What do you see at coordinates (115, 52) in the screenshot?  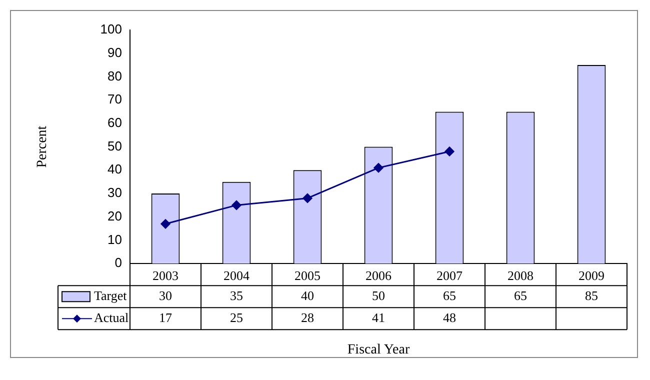 I see `y-tick-label: 90` at bounding box center [115, 52].